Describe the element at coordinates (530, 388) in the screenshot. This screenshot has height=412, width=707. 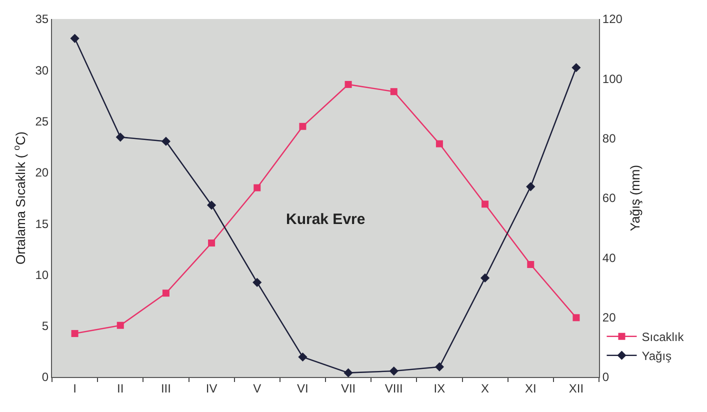
I see `x-tick-label: XI` at that location.